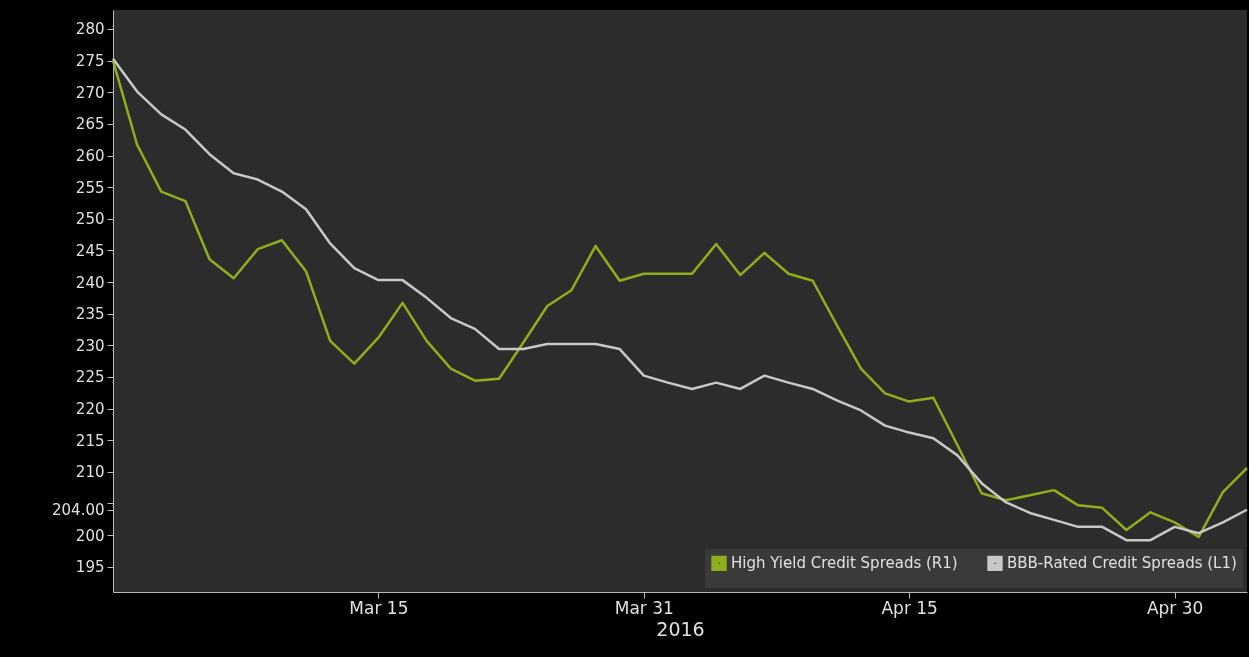 The image size is (1249, 657). I want to click on legend-label: BBB-Rated Credit Spreads (L1), so click(1122, 563).